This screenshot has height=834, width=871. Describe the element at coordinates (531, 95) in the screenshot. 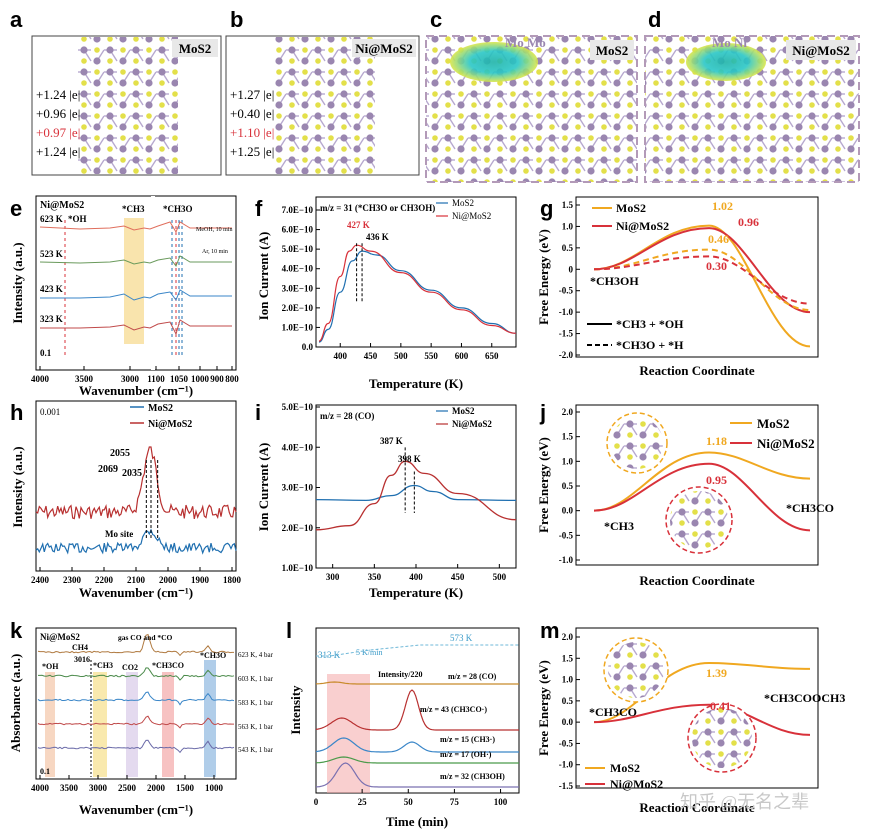

I see `panel-c: c Mo Mo MoS2` at that location.